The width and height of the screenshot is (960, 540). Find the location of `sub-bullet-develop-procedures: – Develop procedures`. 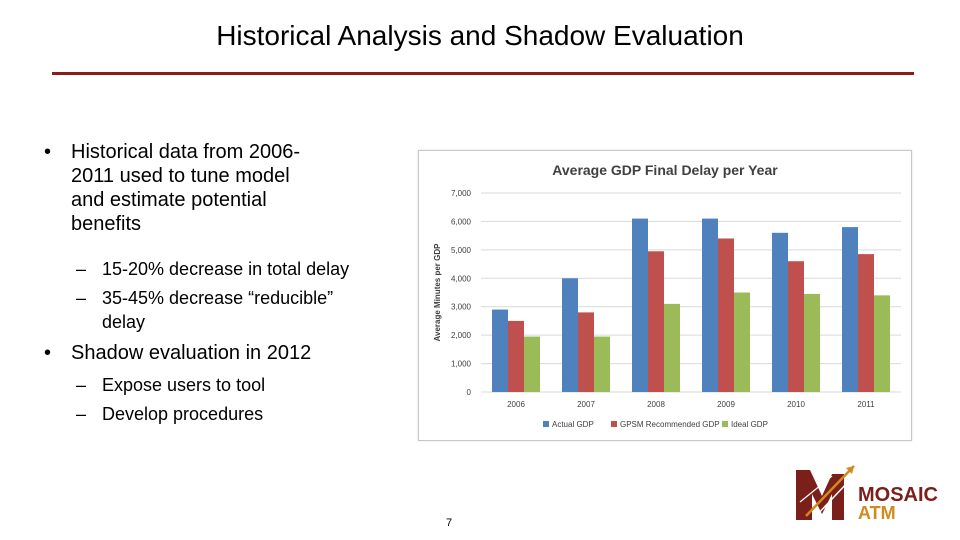

sub-bullet-develop-procedures: – Develop procedures is located at coordinates (226, 414).